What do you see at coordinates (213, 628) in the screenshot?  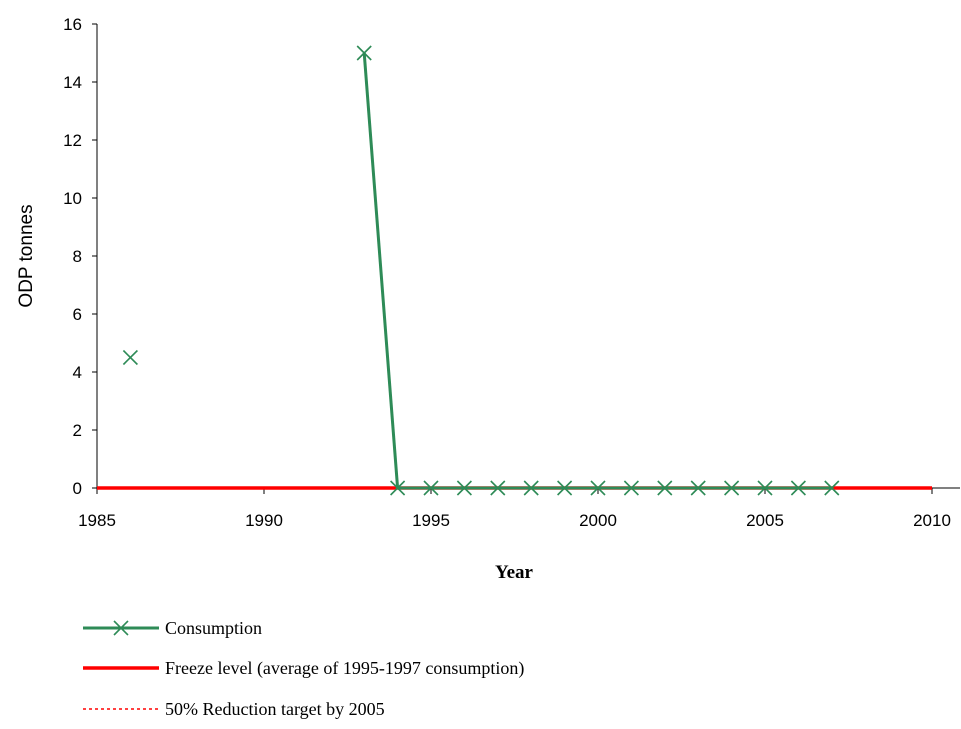 I see `legend-label: Consumption` at bounding box center [213, 628].